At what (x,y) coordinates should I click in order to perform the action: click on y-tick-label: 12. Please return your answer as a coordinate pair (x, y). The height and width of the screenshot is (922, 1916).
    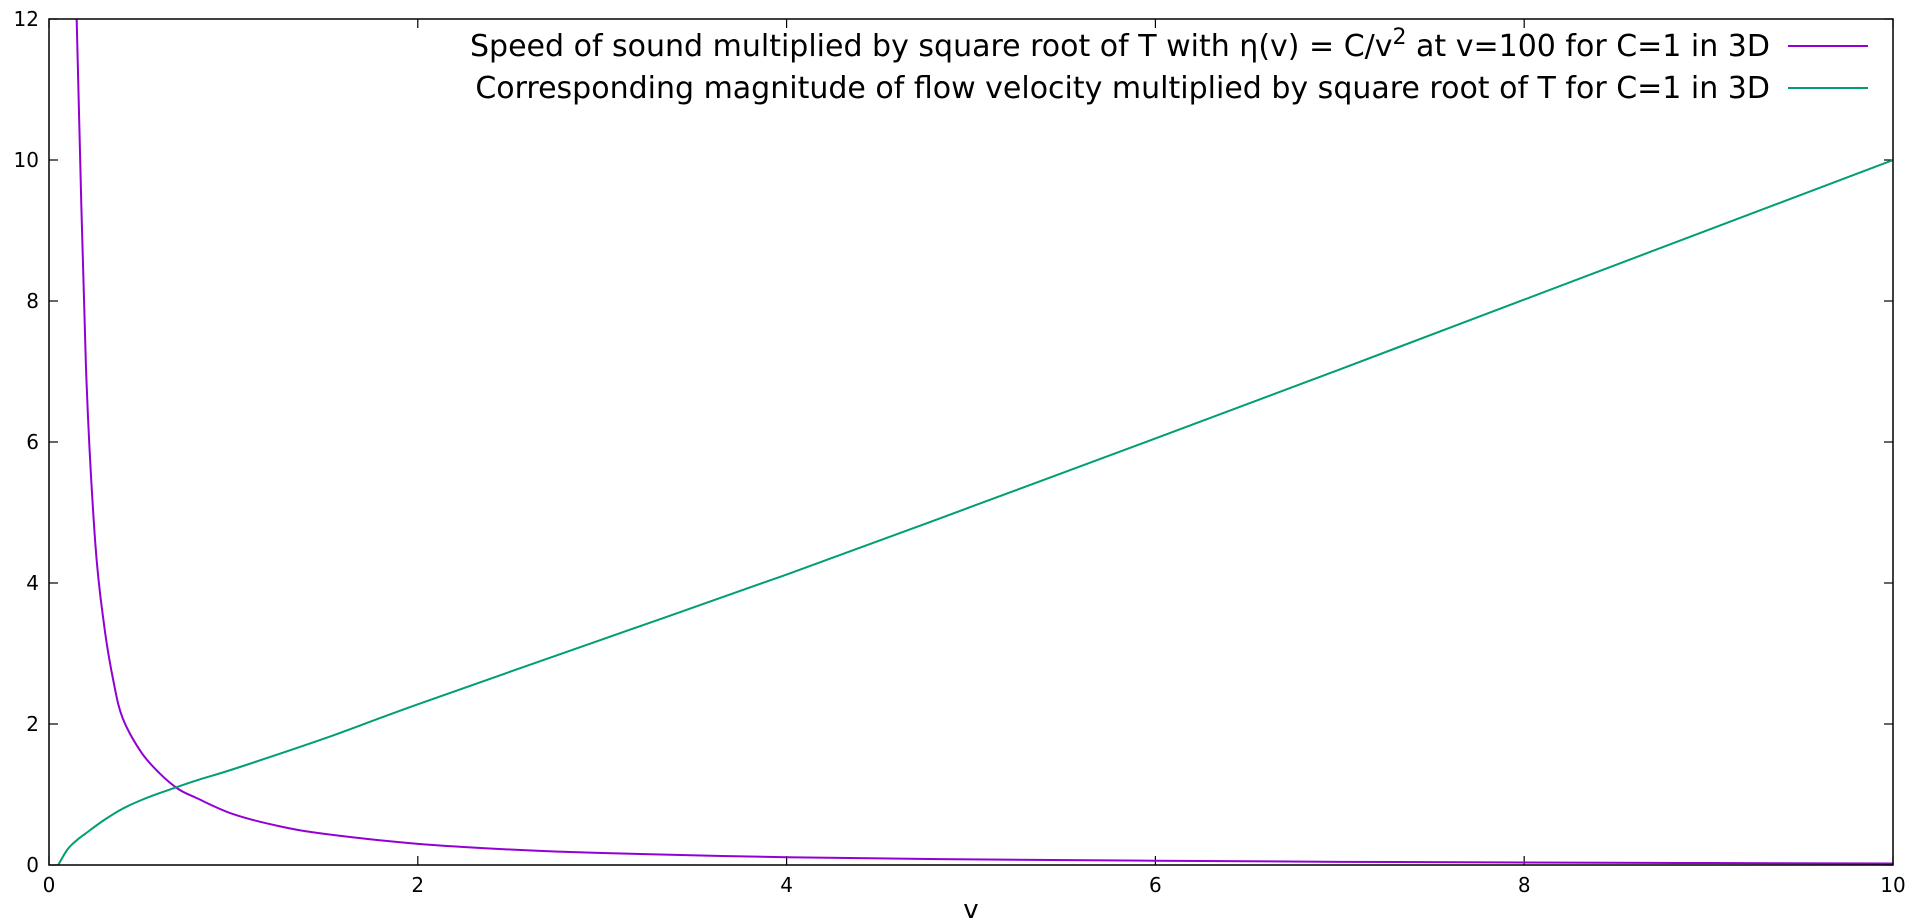
    Looking at the image, I should click on (26, 19).